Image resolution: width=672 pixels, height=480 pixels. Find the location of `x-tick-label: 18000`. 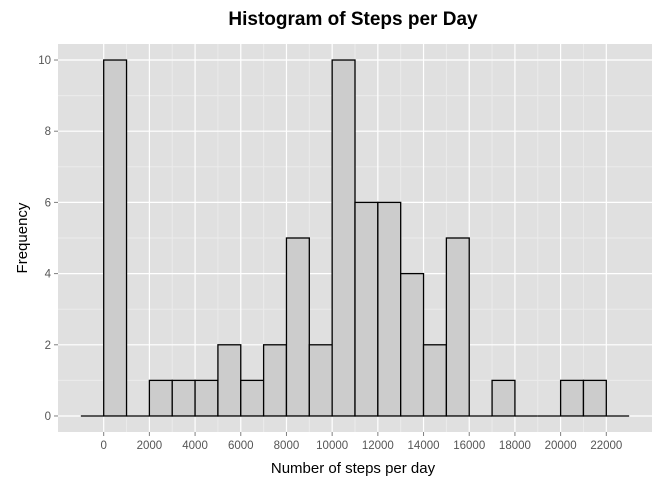

x-tick-label: 18000 is located at coordinates (515, 446).